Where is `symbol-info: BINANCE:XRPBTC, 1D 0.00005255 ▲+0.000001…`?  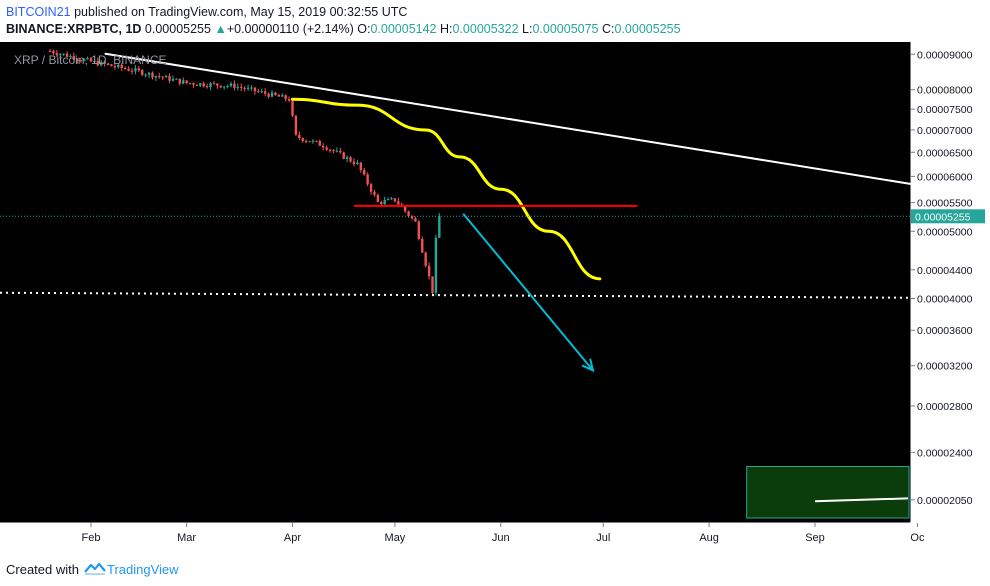
symbol-info: BINANCE:XRPBTC, 1D 0.00005255 ▲+0.000001… is located at coordinates (343, 29).